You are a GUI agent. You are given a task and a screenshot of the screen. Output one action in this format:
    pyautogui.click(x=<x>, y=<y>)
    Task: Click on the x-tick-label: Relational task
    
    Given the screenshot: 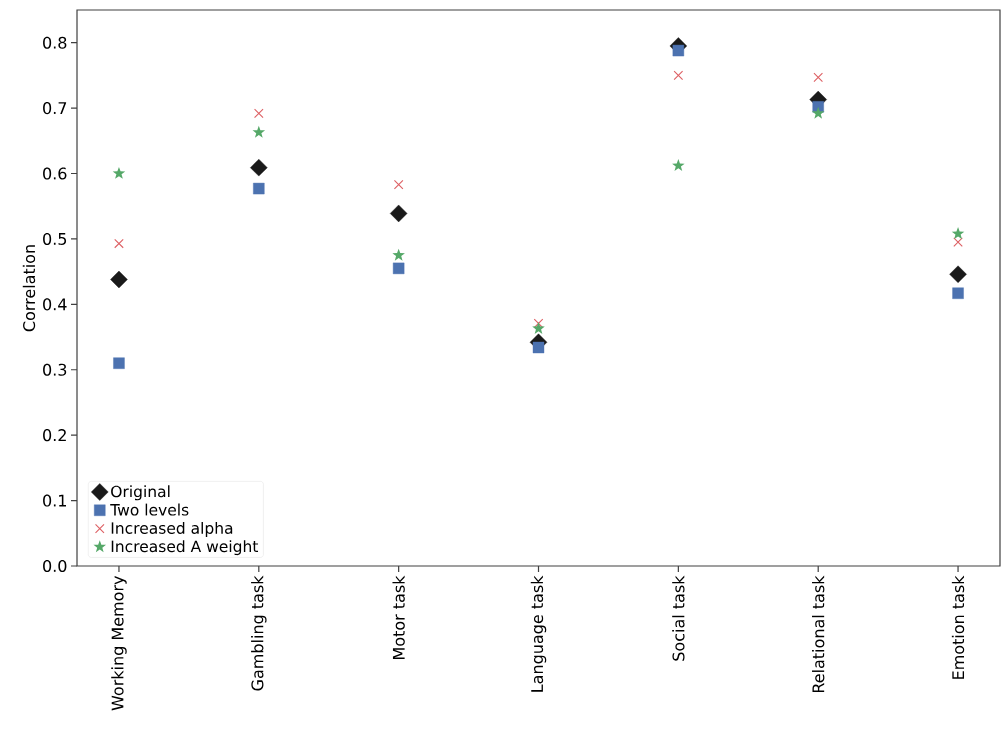 What is the action you would take?
    pyautogui.click(x=818, y=634)
    